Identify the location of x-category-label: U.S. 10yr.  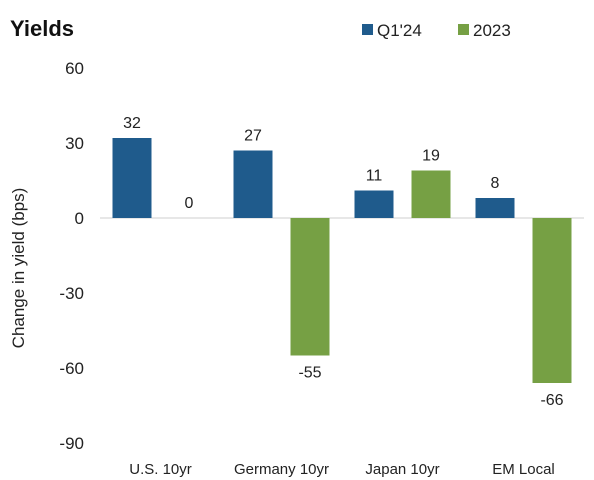
(160, 469).